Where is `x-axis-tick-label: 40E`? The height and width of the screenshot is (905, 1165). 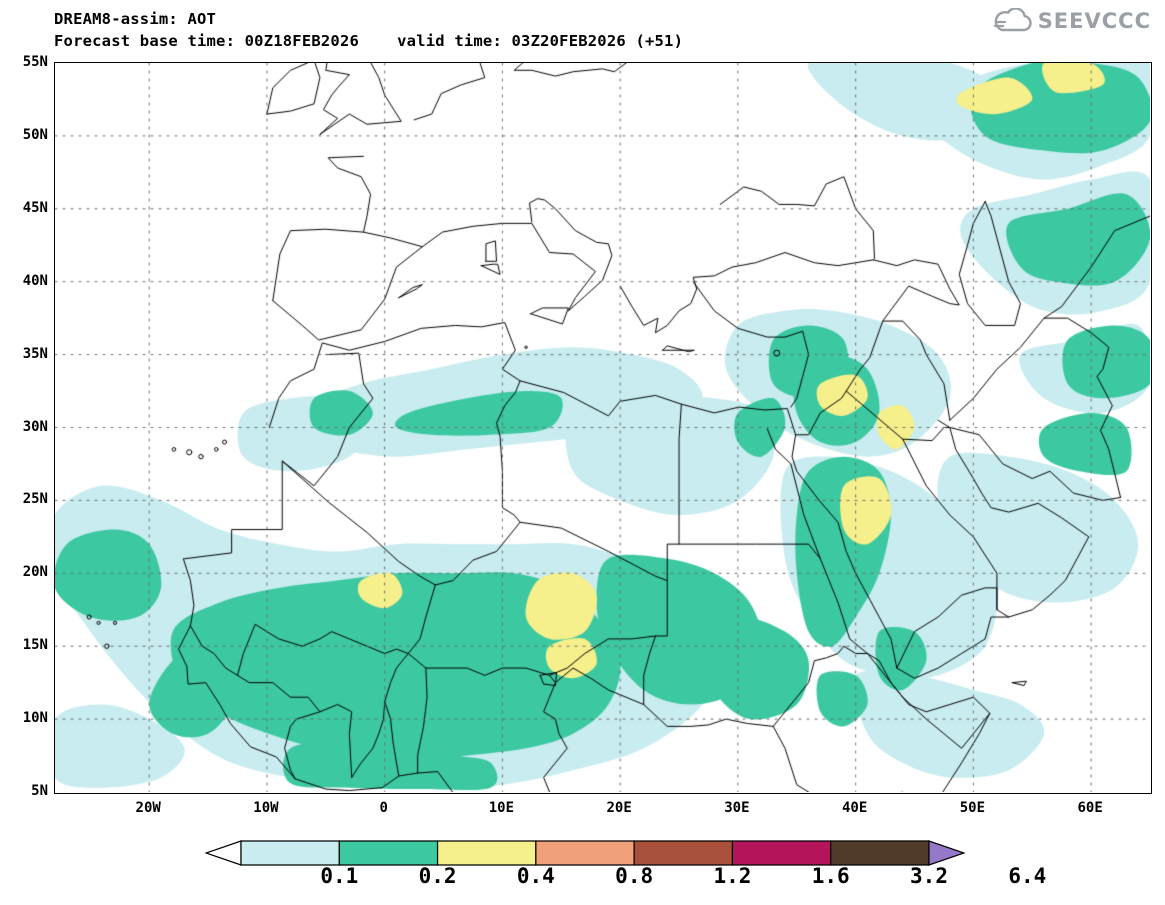 x-axis-tick-label: 40E is located at coordinates (854, 808).